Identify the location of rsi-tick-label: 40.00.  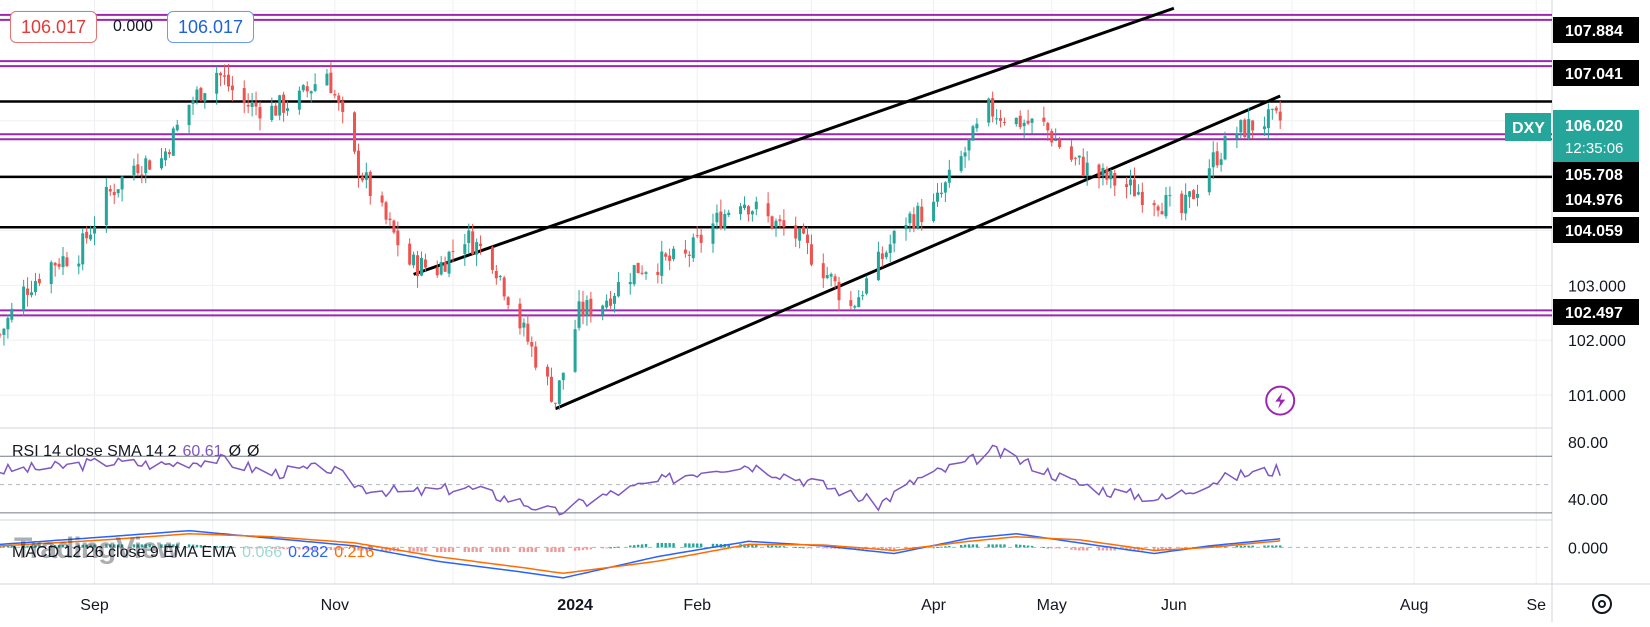
(1588, 500).